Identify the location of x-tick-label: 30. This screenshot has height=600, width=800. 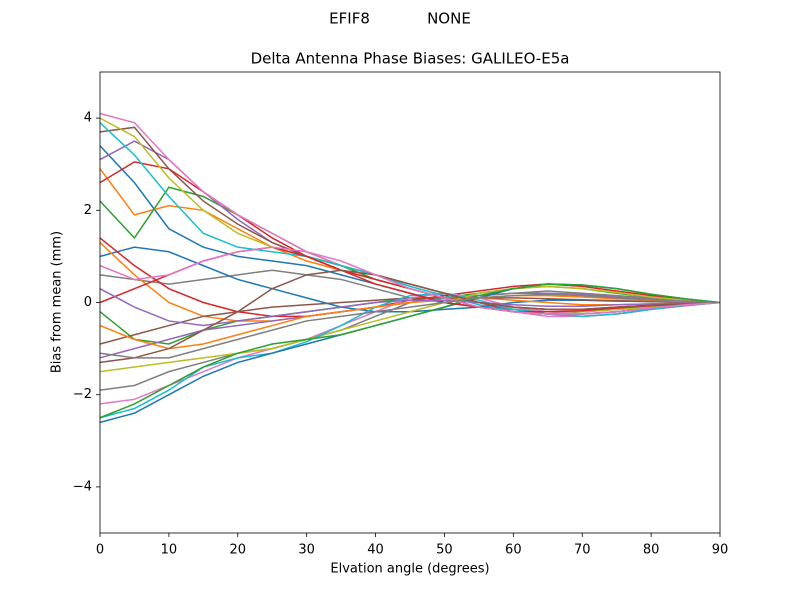
(306, 550).